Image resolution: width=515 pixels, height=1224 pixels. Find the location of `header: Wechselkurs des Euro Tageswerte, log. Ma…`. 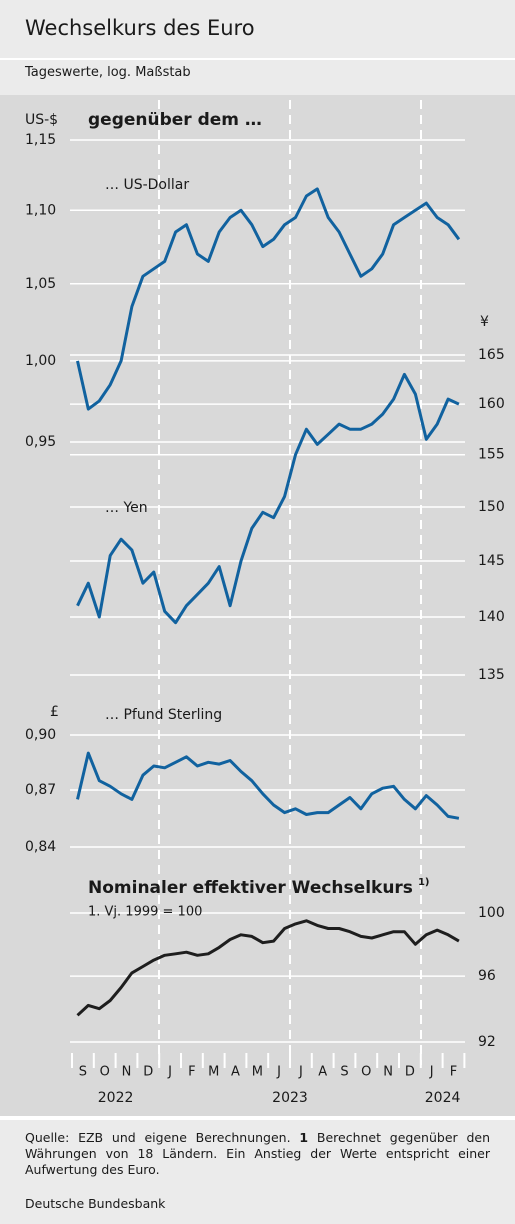

header: Wechselkurs des Euro Tageswerte, log. Ma… is located at coordinates (257, 47).